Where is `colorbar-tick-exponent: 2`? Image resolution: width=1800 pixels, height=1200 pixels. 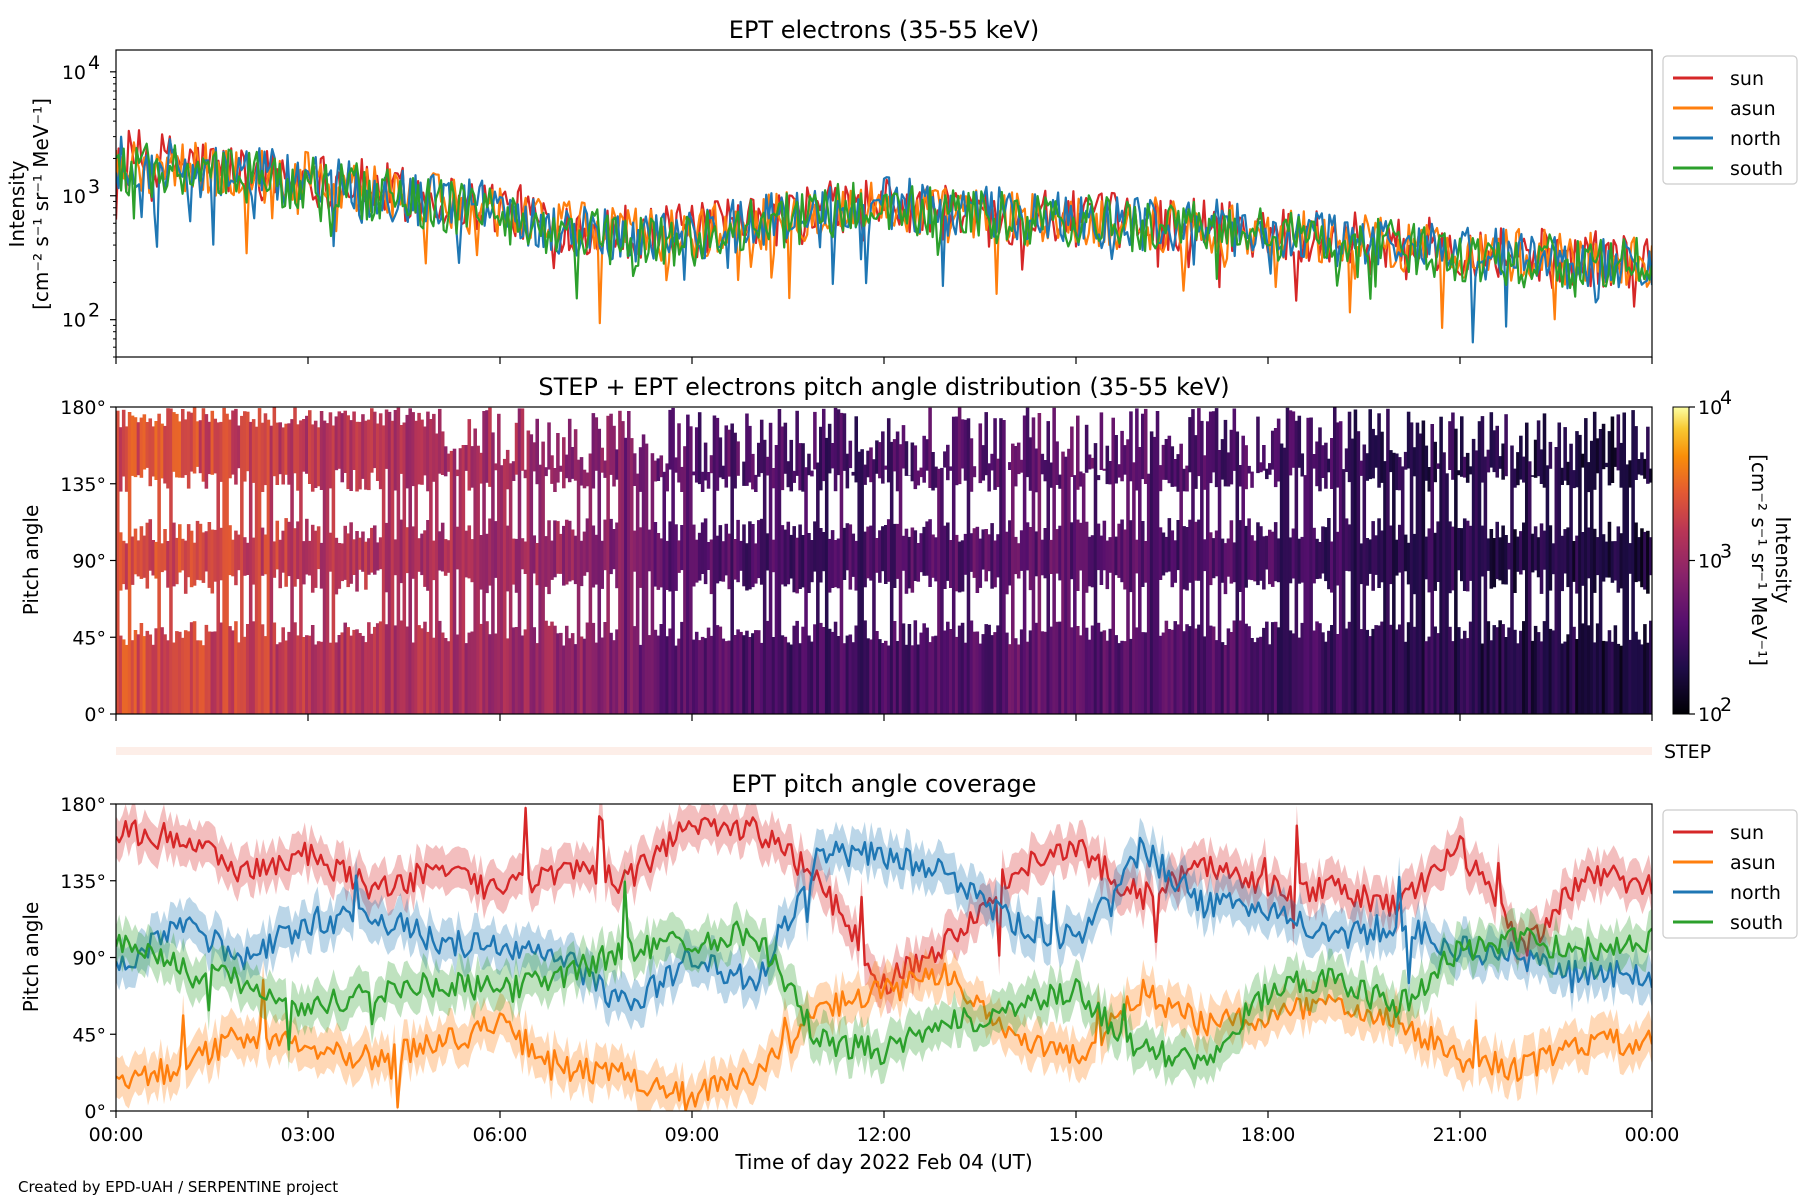
colorbar-tick-exponent: 2 is located at coordinates (1726, 705).